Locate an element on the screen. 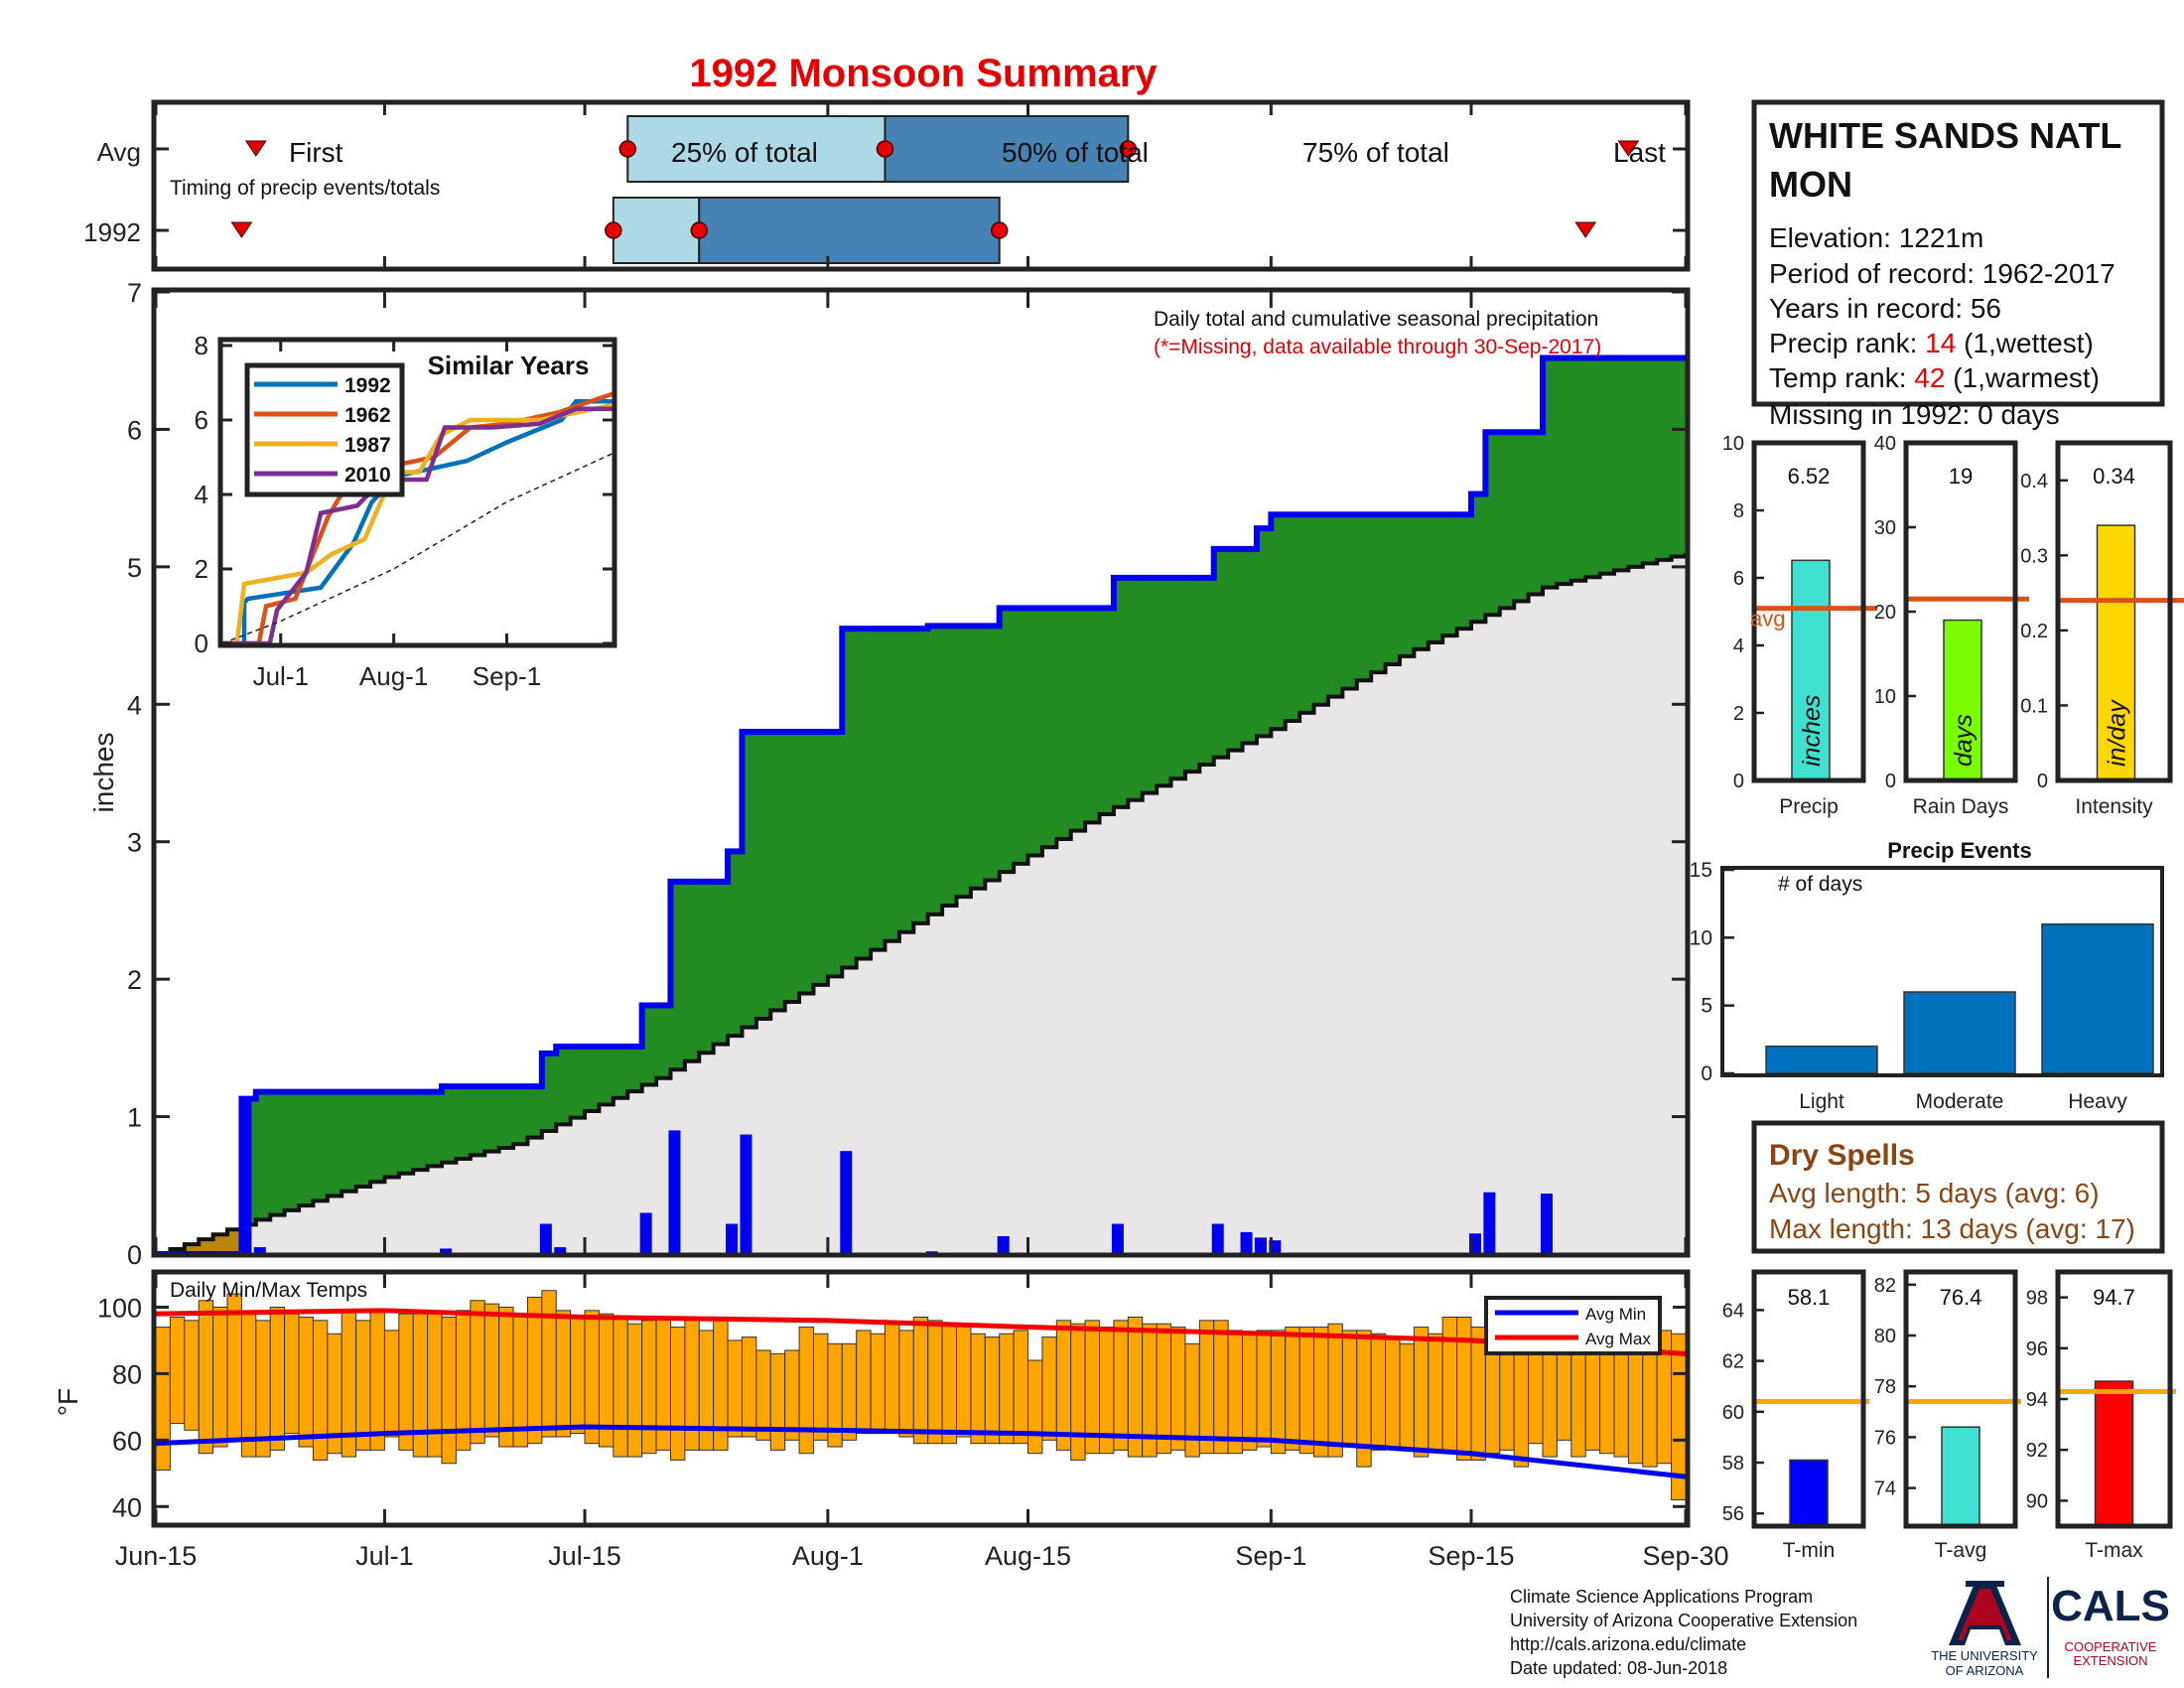  temps-legend: Avg Min Avg Max is located at coordinates (1573, 1325).